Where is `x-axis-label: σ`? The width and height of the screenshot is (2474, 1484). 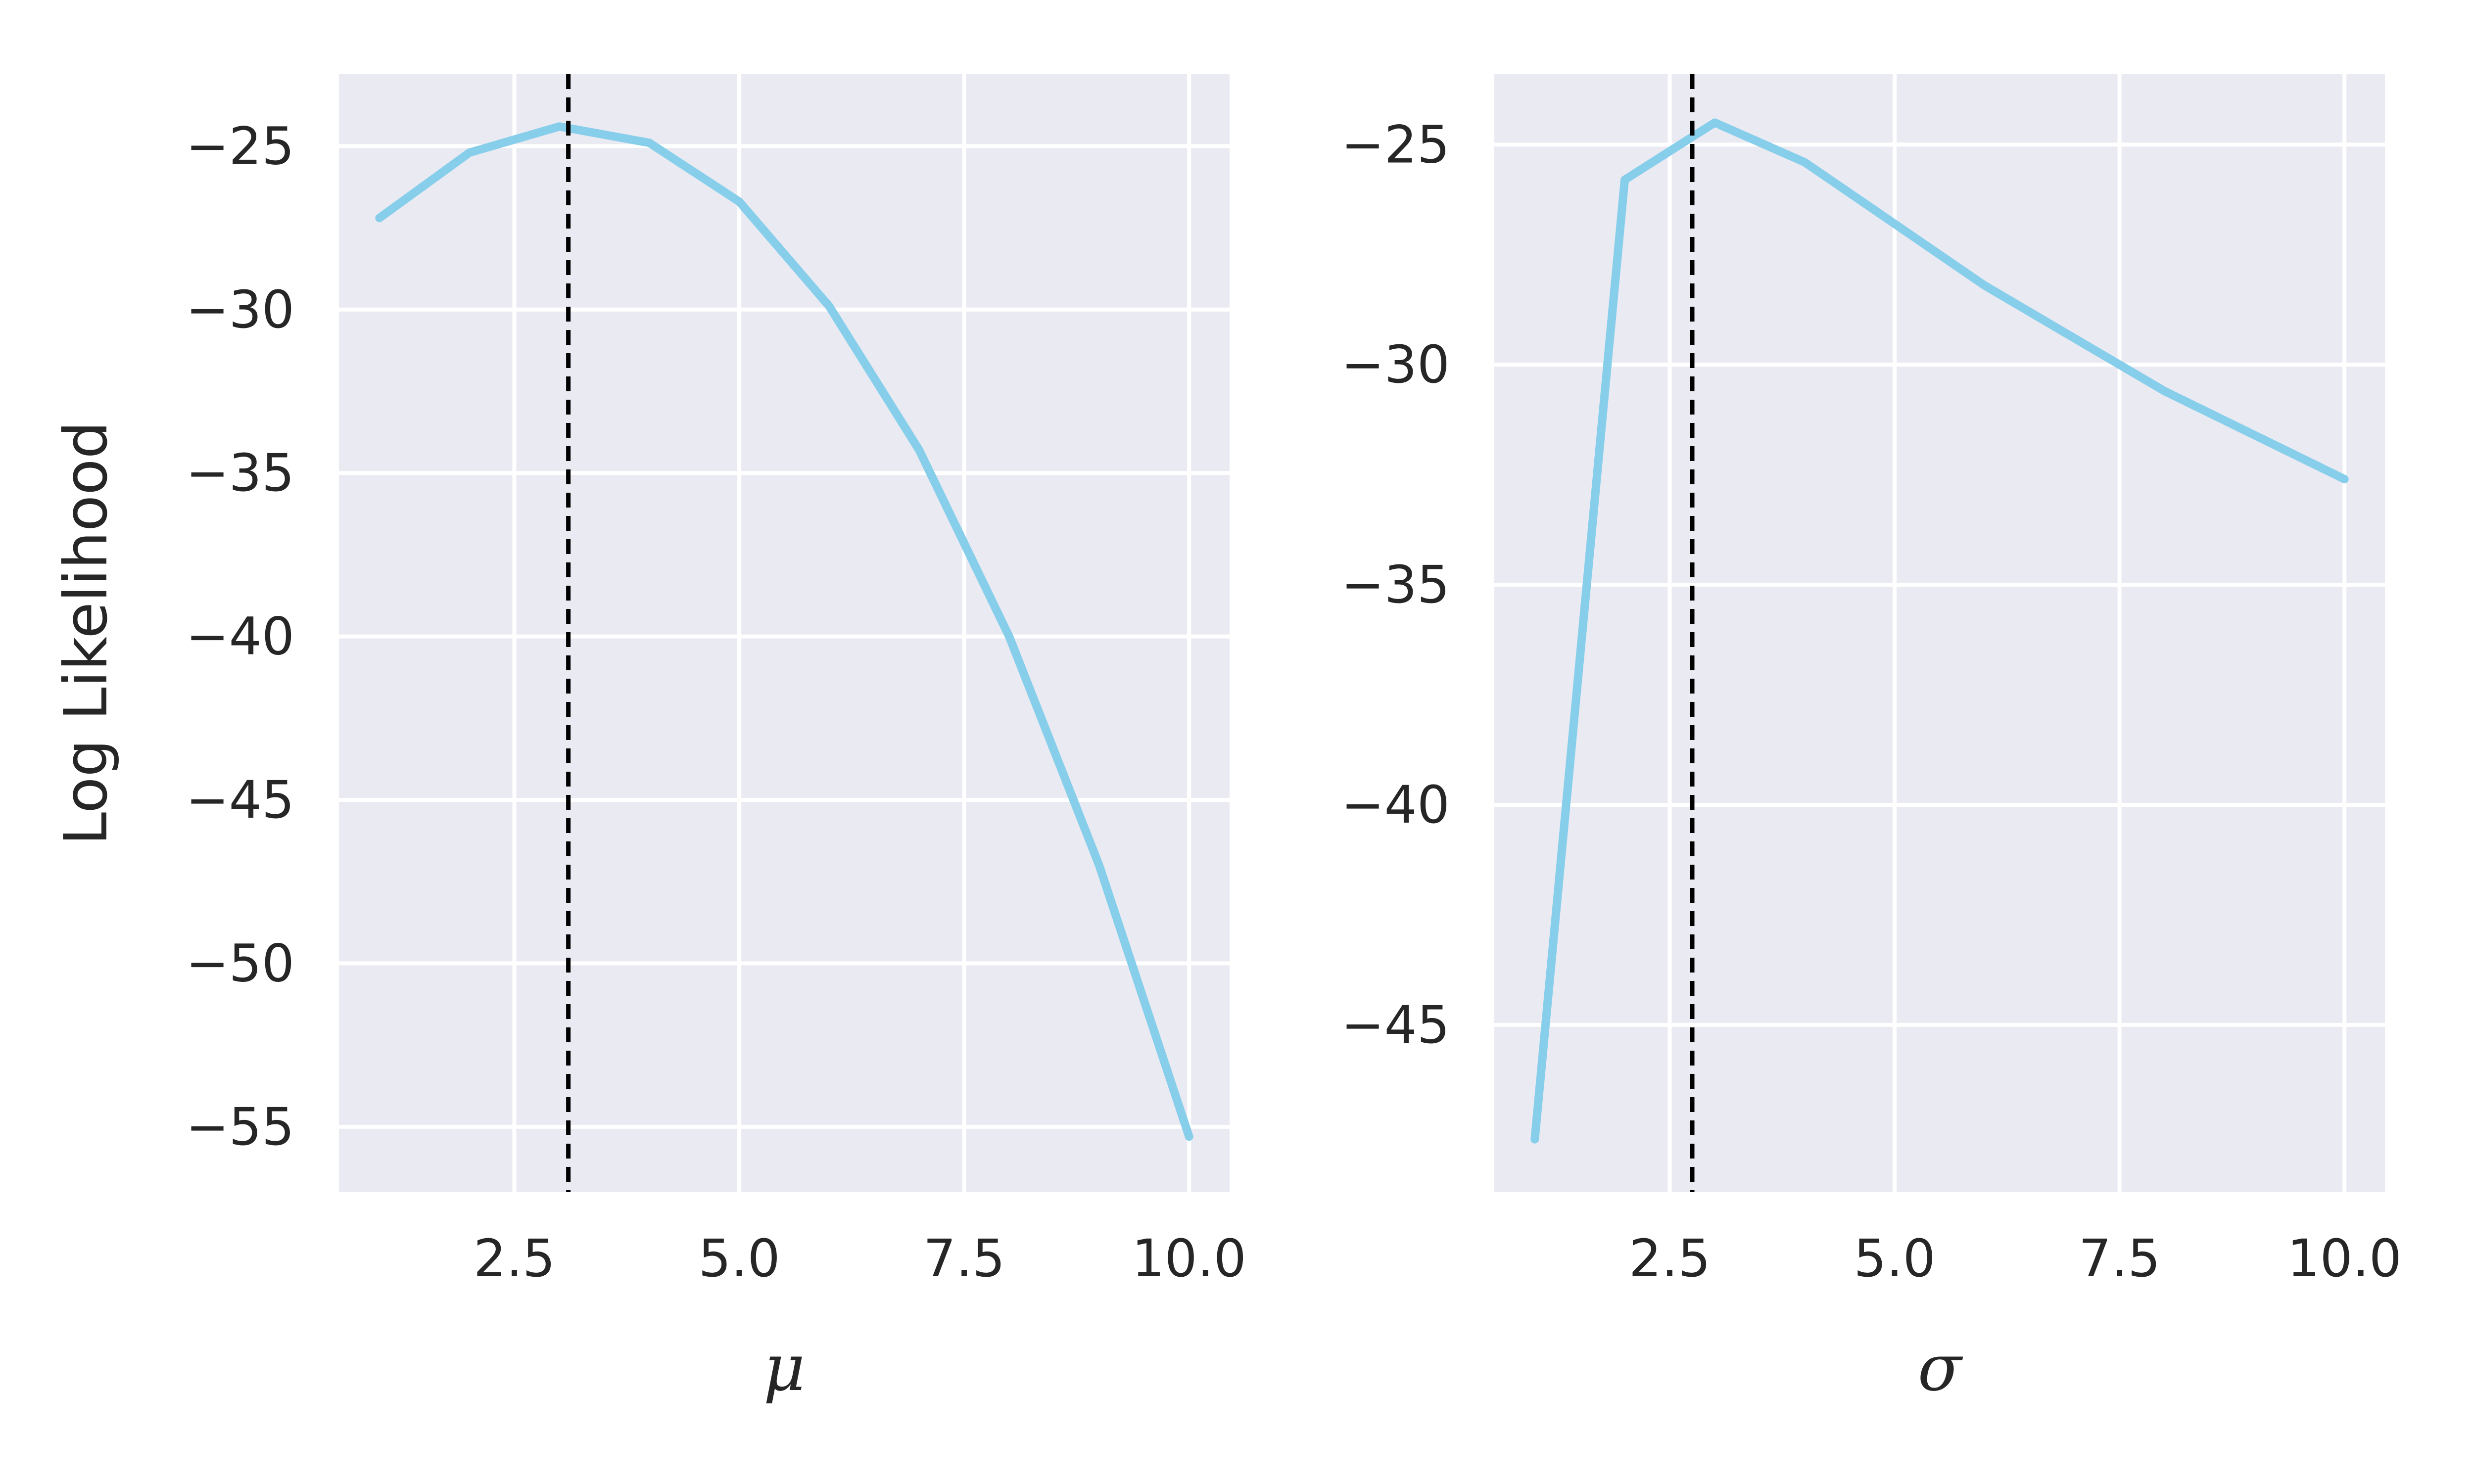
x-axis-label: σ is located at coordinates (1941, 1367).